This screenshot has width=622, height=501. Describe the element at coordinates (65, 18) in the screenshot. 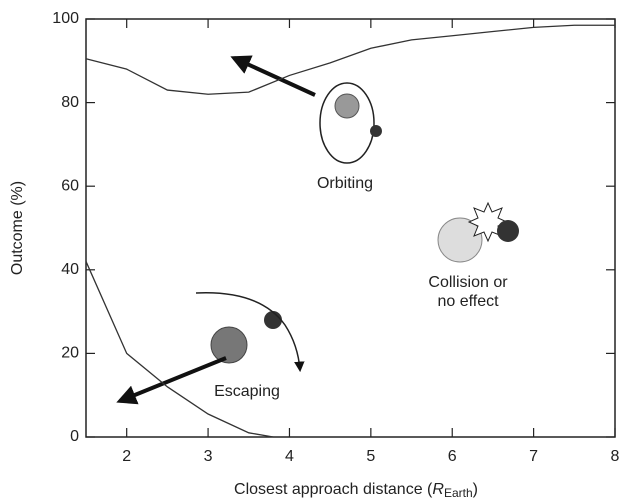

I see `y-tick-label: 100` at that location.